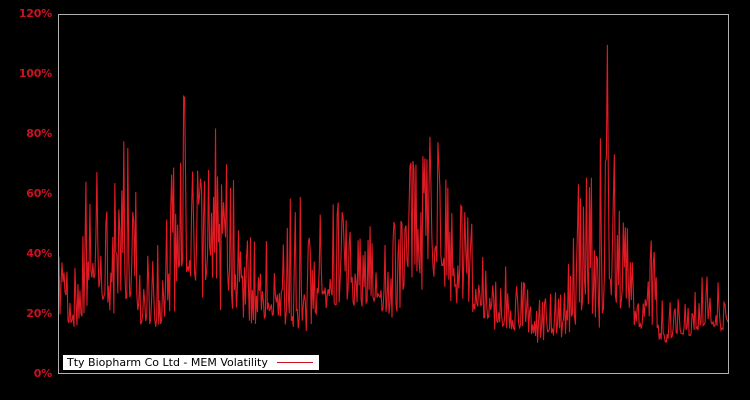 The width and height of the screenshot is (750, 400). I want to click on y-axis-tick-100: 100%, so click(35, 73).